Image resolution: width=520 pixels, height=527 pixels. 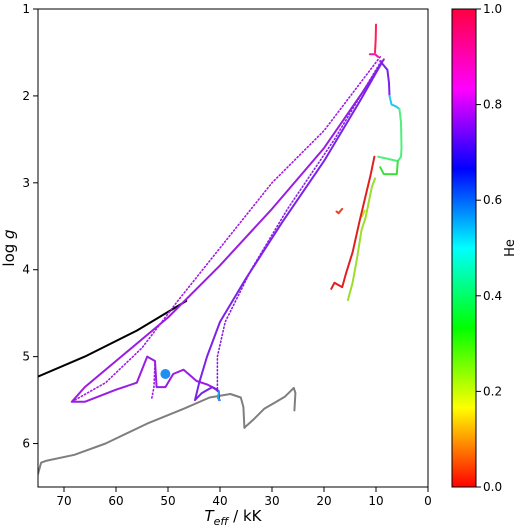 What do you see at coordinates (244, 497) in the screenshot?
I see `x-axis-ticks: 70 60 50 40 30 20 10 0` at bounding box center [244, 497].